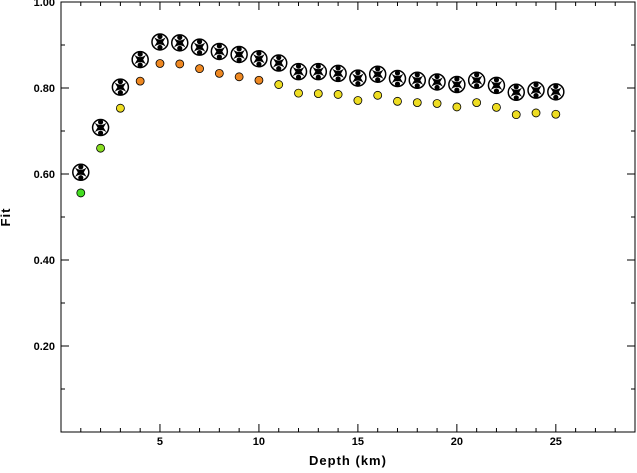 This screenshot has height=473, width=637. What do you see at coordinates (259, 442) in the screenshot?
I see `x-tick-label: 10` at bounding box center [259, 442].